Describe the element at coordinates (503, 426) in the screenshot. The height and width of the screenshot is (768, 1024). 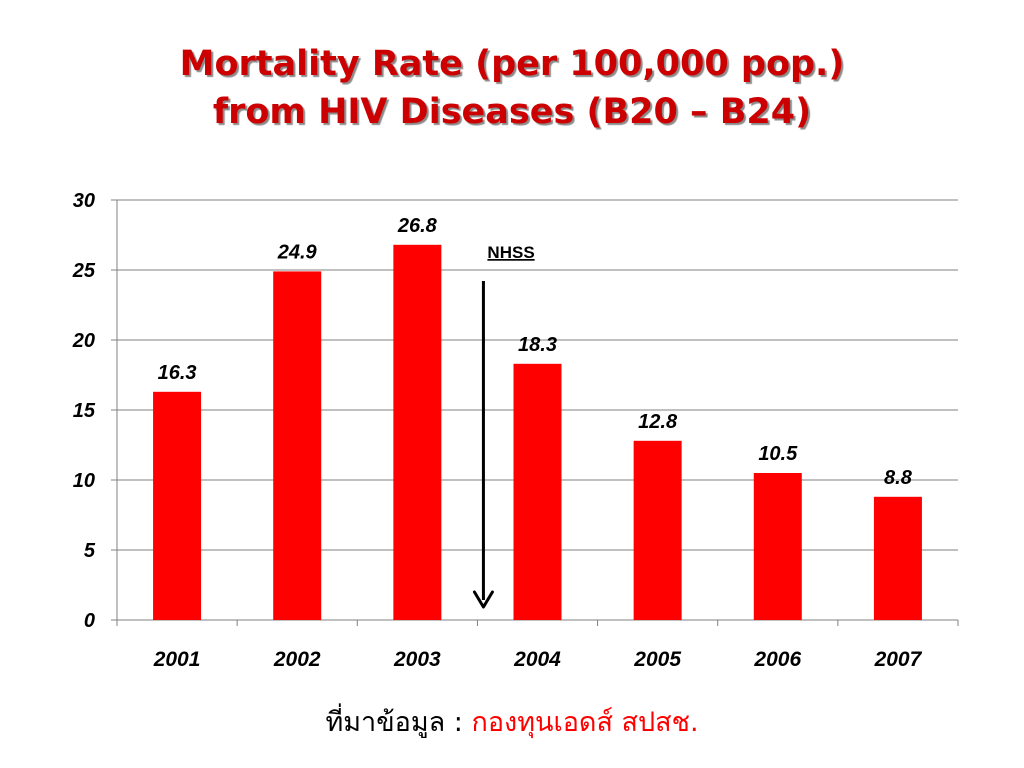
I see `annotations: NHSS` at that location.